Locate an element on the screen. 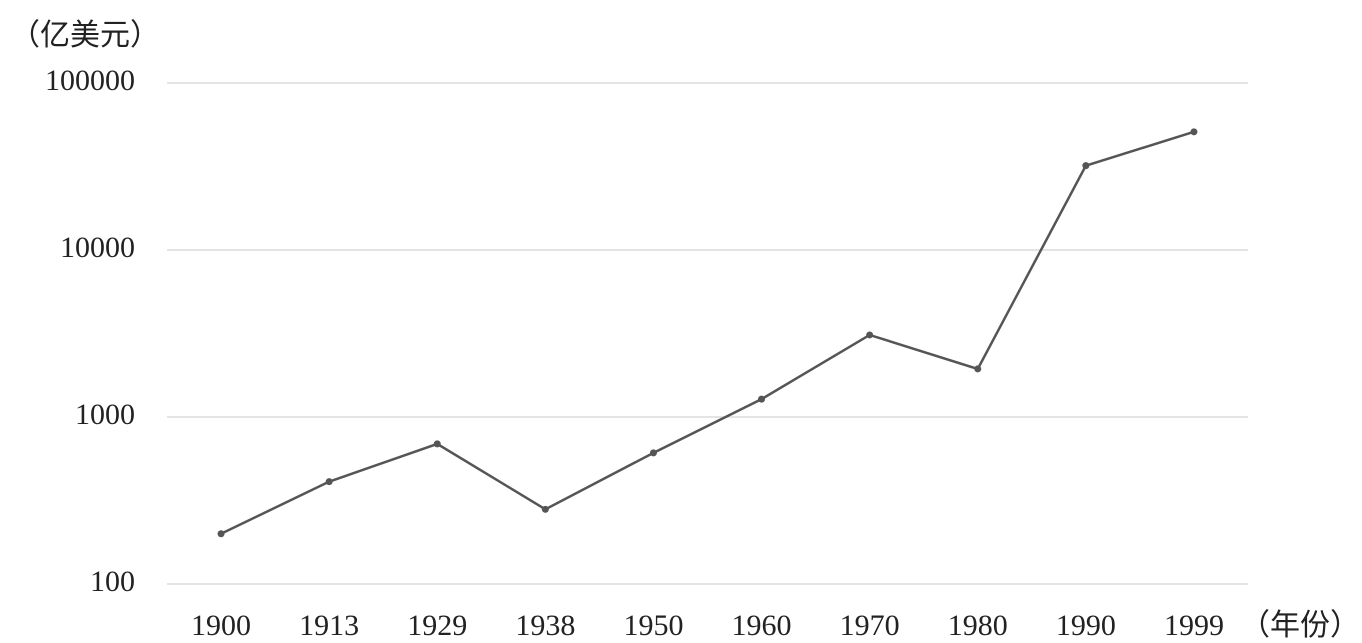 Image resolution: width=1362 pixels, height=643 pixels. x-tick-label: 1970 is located at coordinates (870, 625).